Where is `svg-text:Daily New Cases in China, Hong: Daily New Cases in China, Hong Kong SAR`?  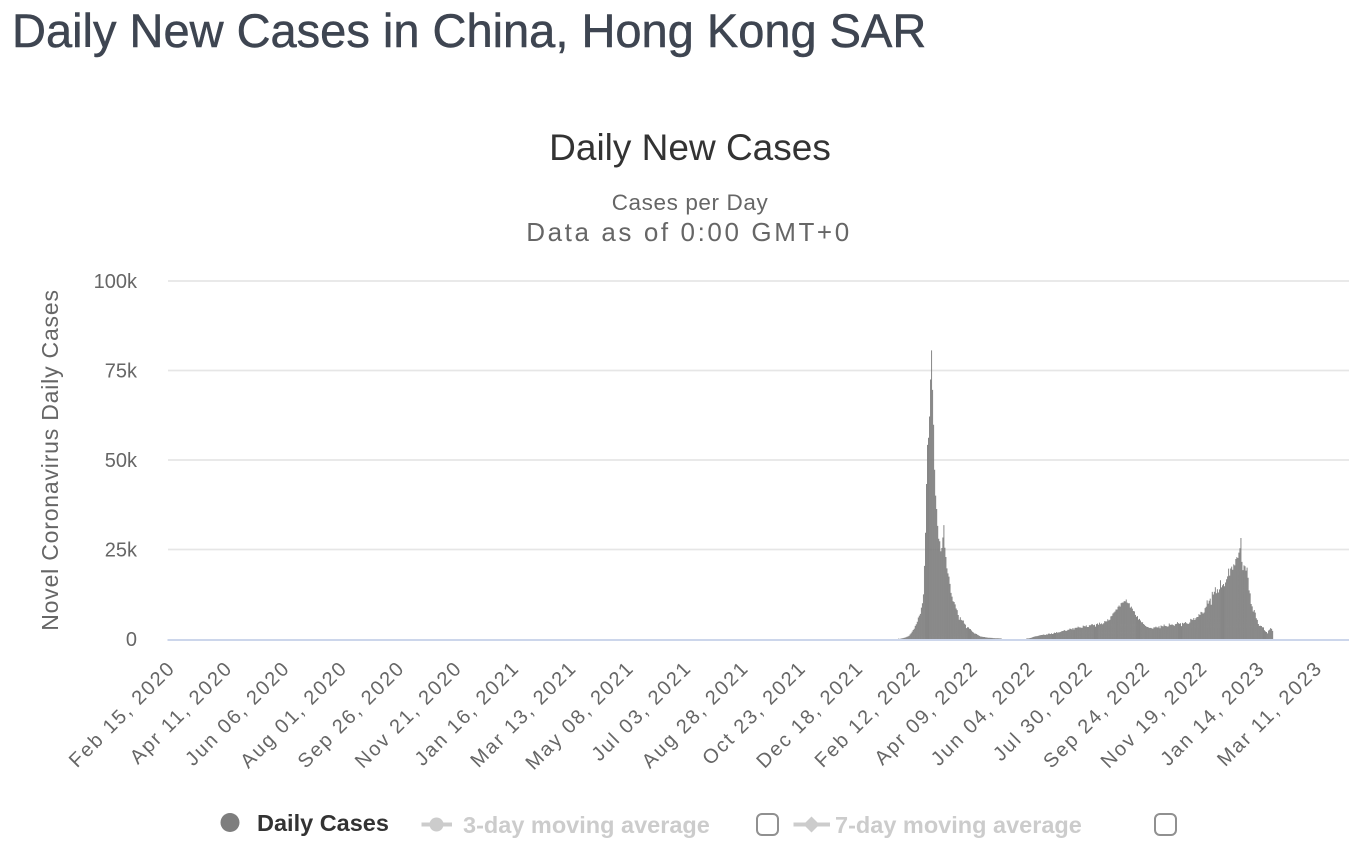 svg-text:Daily New Cases in China, Hong: Daily New Cases in China, Hong Kong SAR is located at coordinates (469, 30).